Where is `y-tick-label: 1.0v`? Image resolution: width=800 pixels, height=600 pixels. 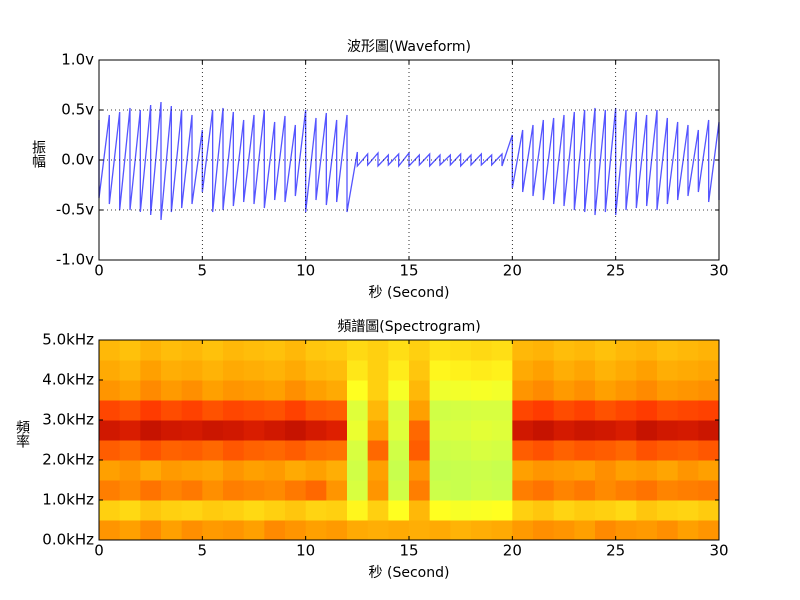
y-tick-label: 1.0v is located at coordinates (77, 60).